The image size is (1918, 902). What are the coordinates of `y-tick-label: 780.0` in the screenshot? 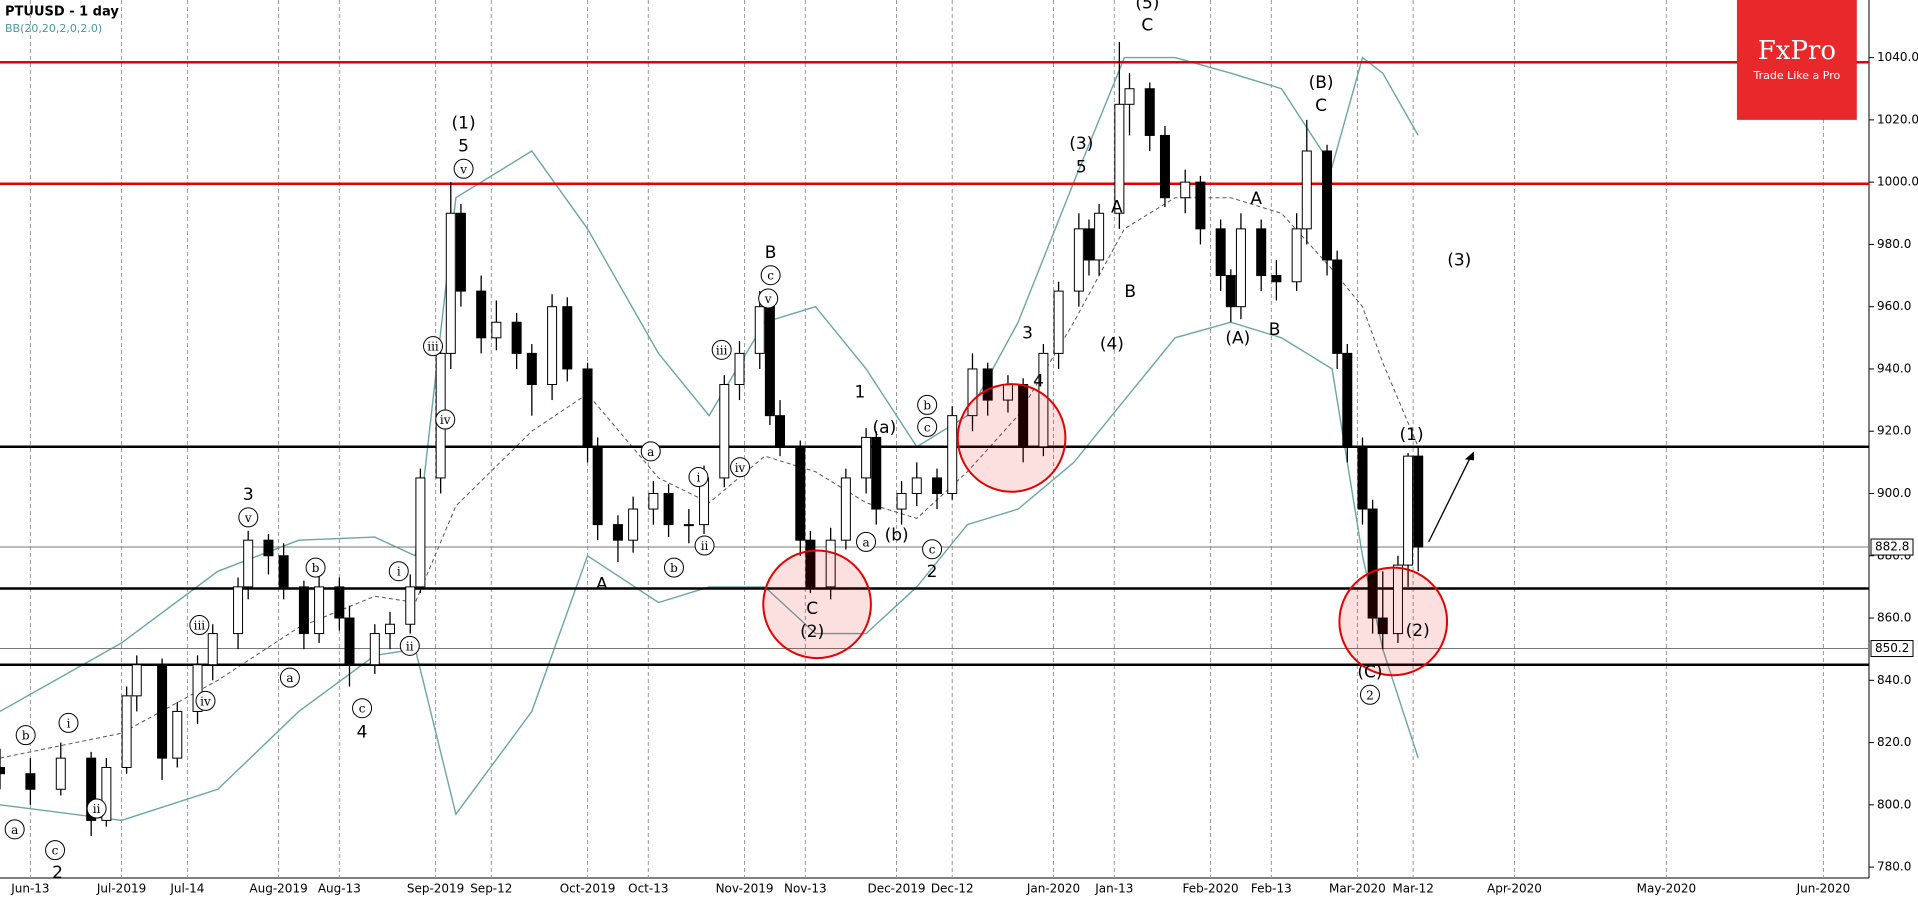 It's located at (1894, 867).